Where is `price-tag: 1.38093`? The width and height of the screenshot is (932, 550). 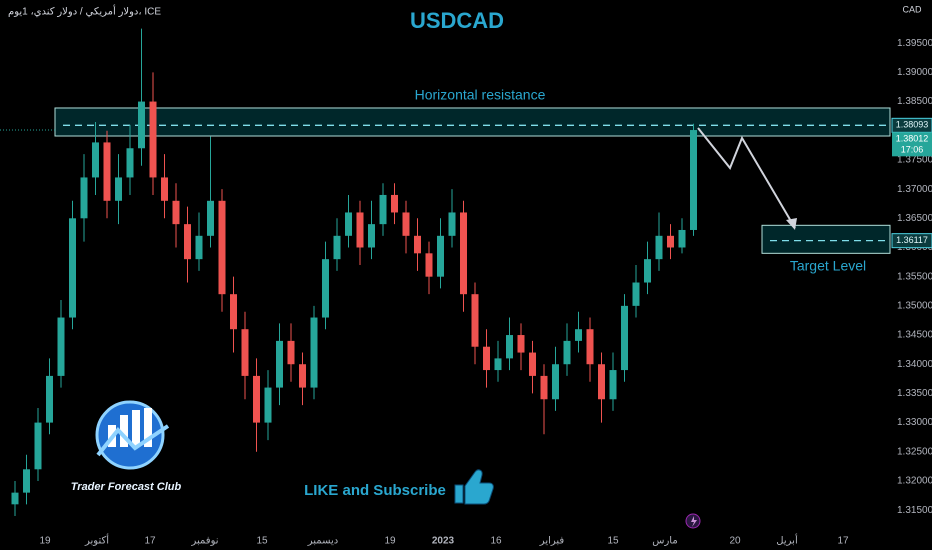 price-tag: 1.38093 is located at coordinates (912, 125).